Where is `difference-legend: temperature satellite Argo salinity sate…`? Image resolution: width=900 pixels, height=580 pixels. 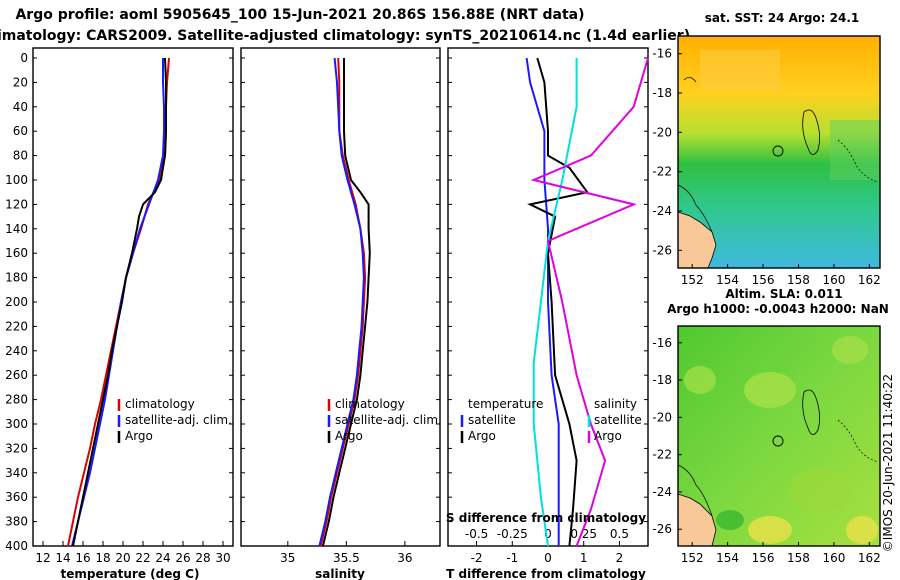 difference-legend: temperature satellite Argo salinity sate… is located at coordinates (551, 420).